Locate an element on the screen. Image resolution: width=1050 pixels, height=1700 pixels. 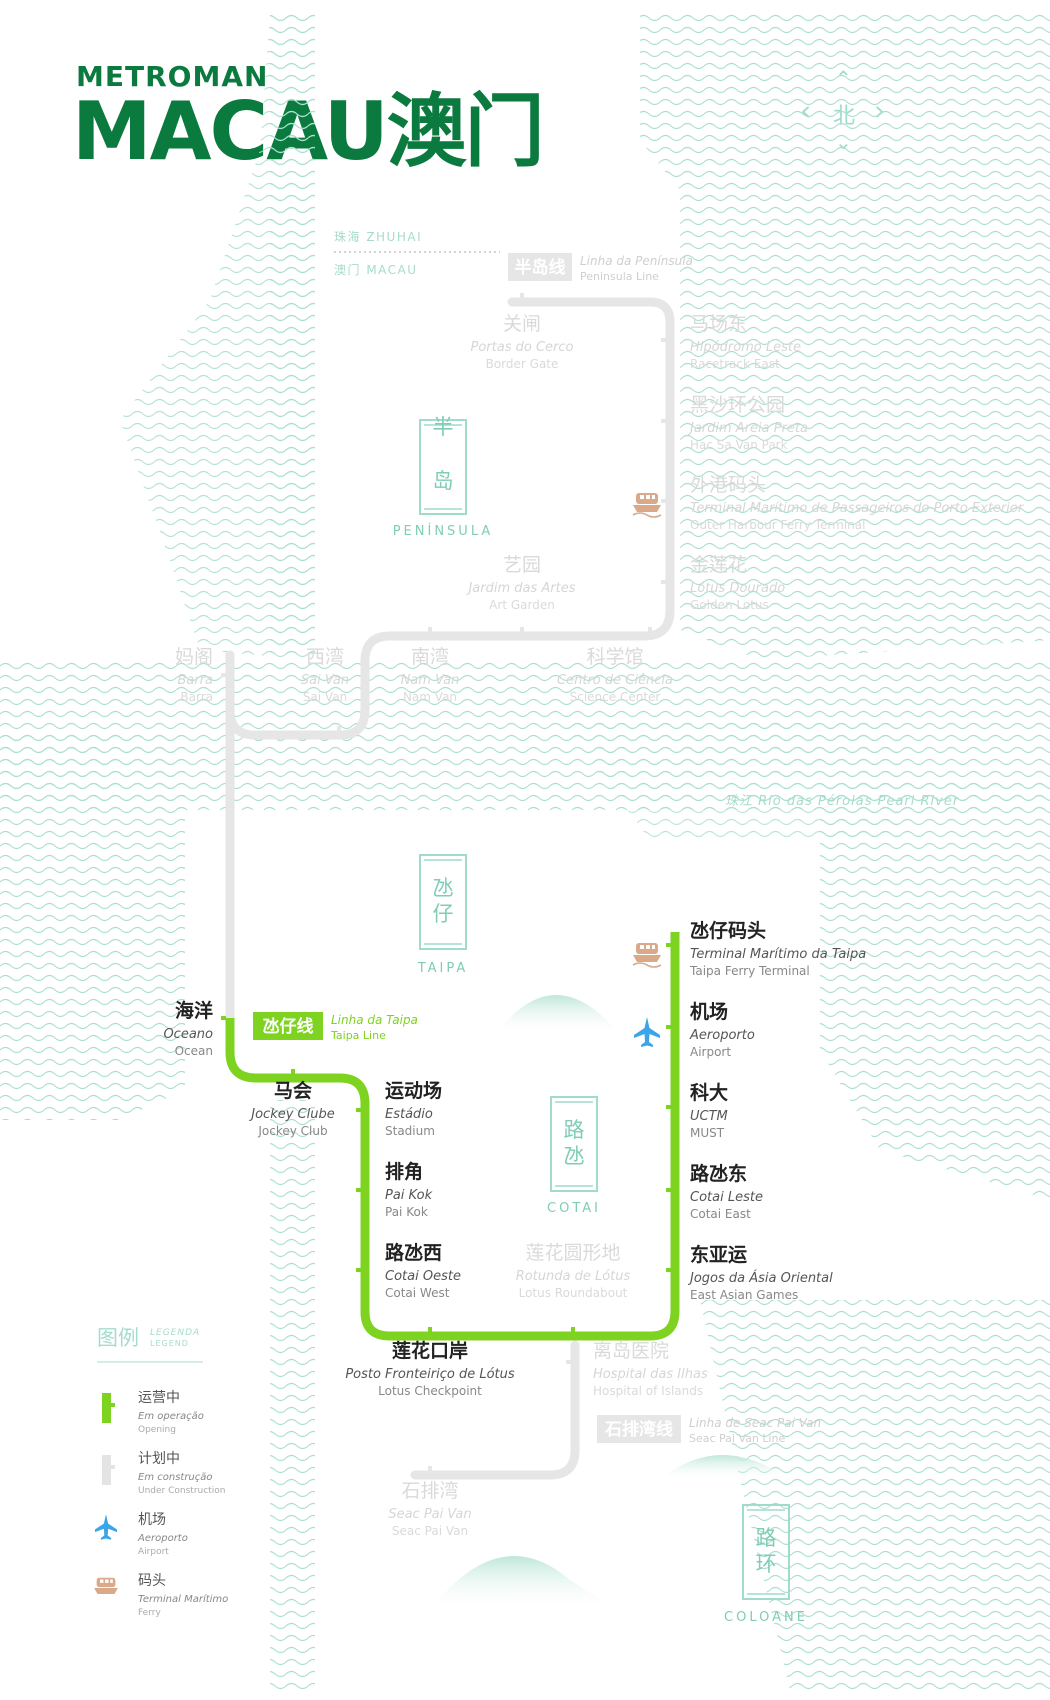
station-namvan-pt: Nam Van is located at coordinates (430, 680).